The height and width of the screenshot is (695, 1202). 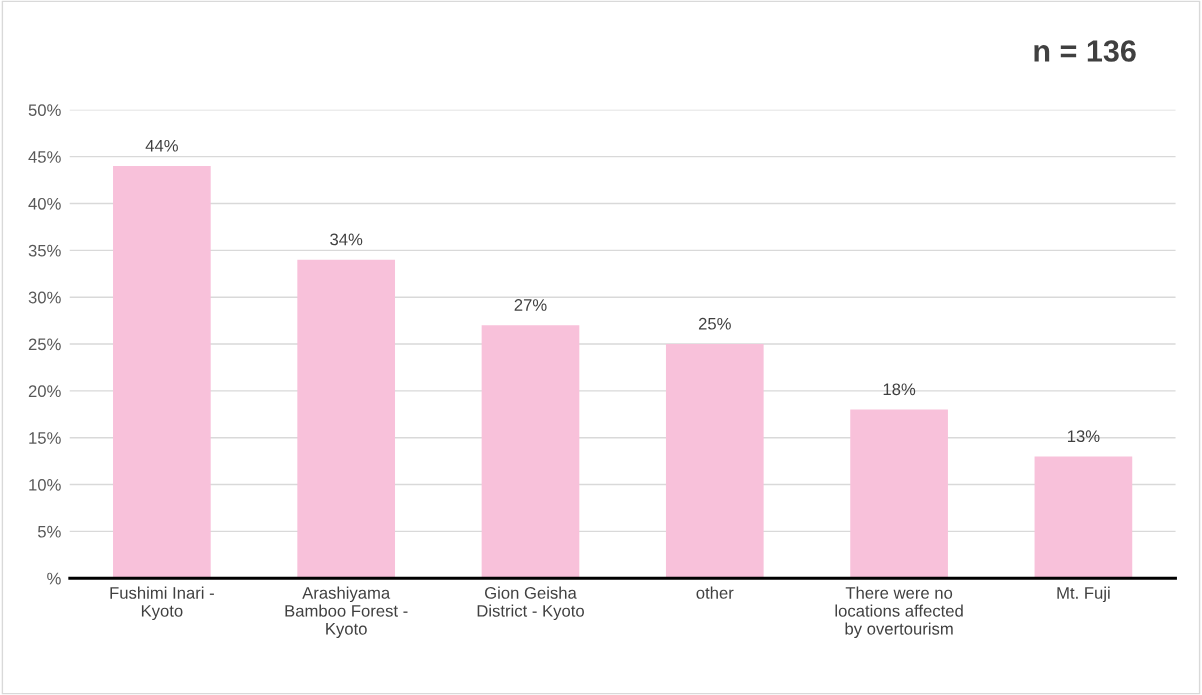 I want to click on y-tick-label: 25%, so click(x=44, y=344).